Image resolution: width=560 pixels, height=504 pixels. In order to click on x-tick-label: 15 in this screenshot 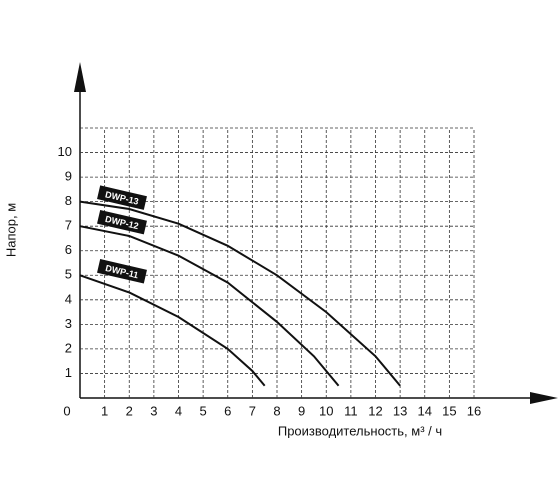, I will do `click(449, 410)`.